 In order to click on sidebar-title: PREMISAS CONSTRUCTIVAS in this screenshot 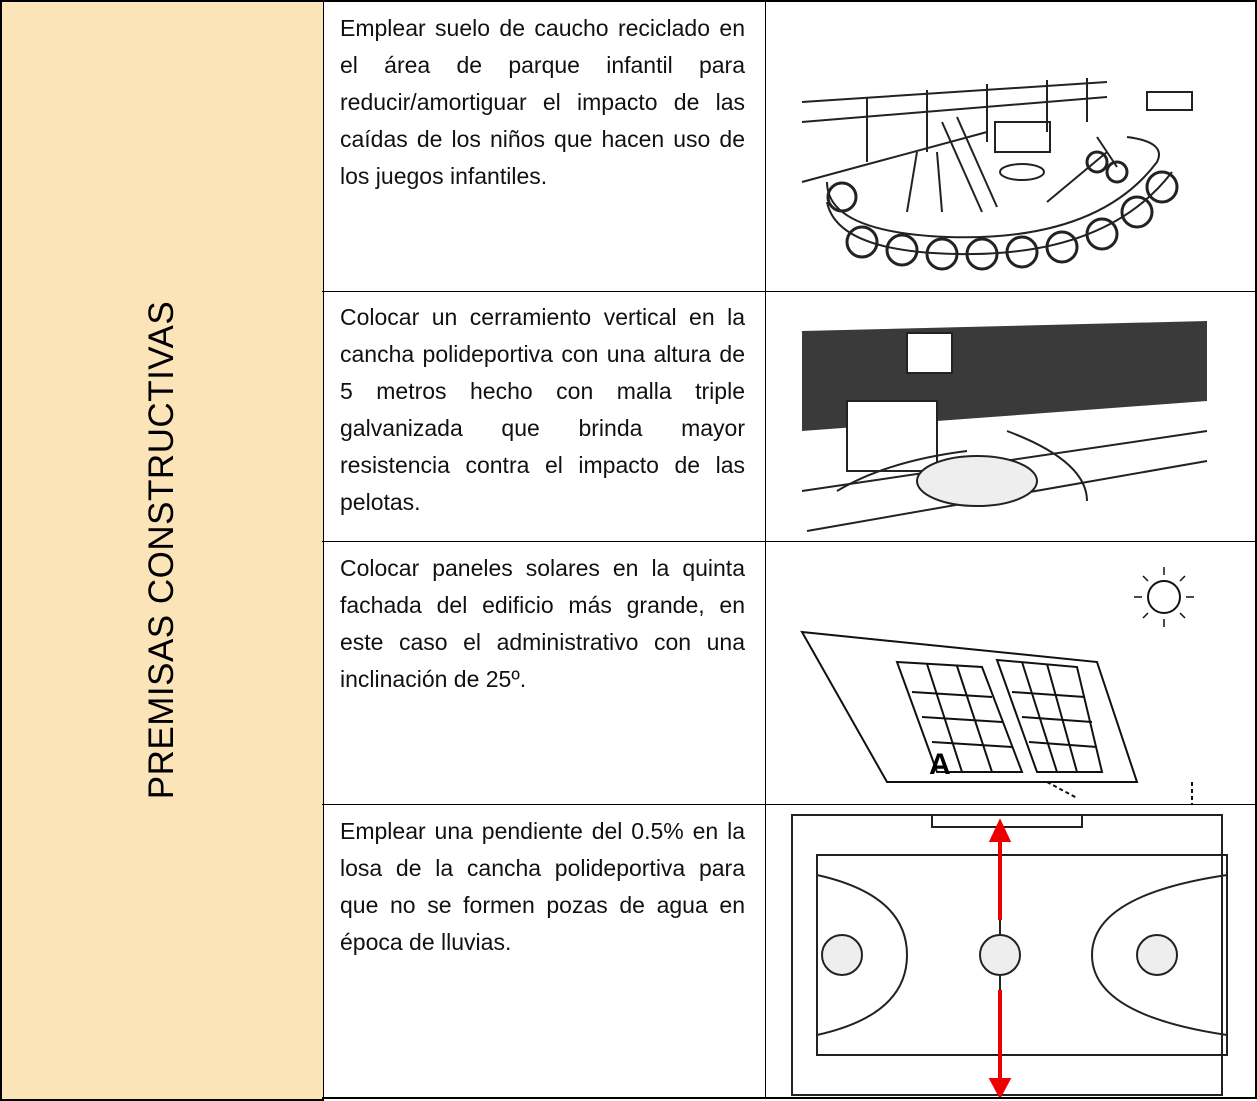, I will do `click(161, 550)`.